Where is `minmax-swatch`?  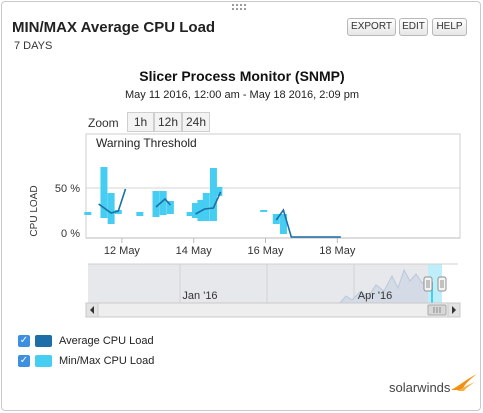 minmax-swatch is located at coordinates (43, 361).